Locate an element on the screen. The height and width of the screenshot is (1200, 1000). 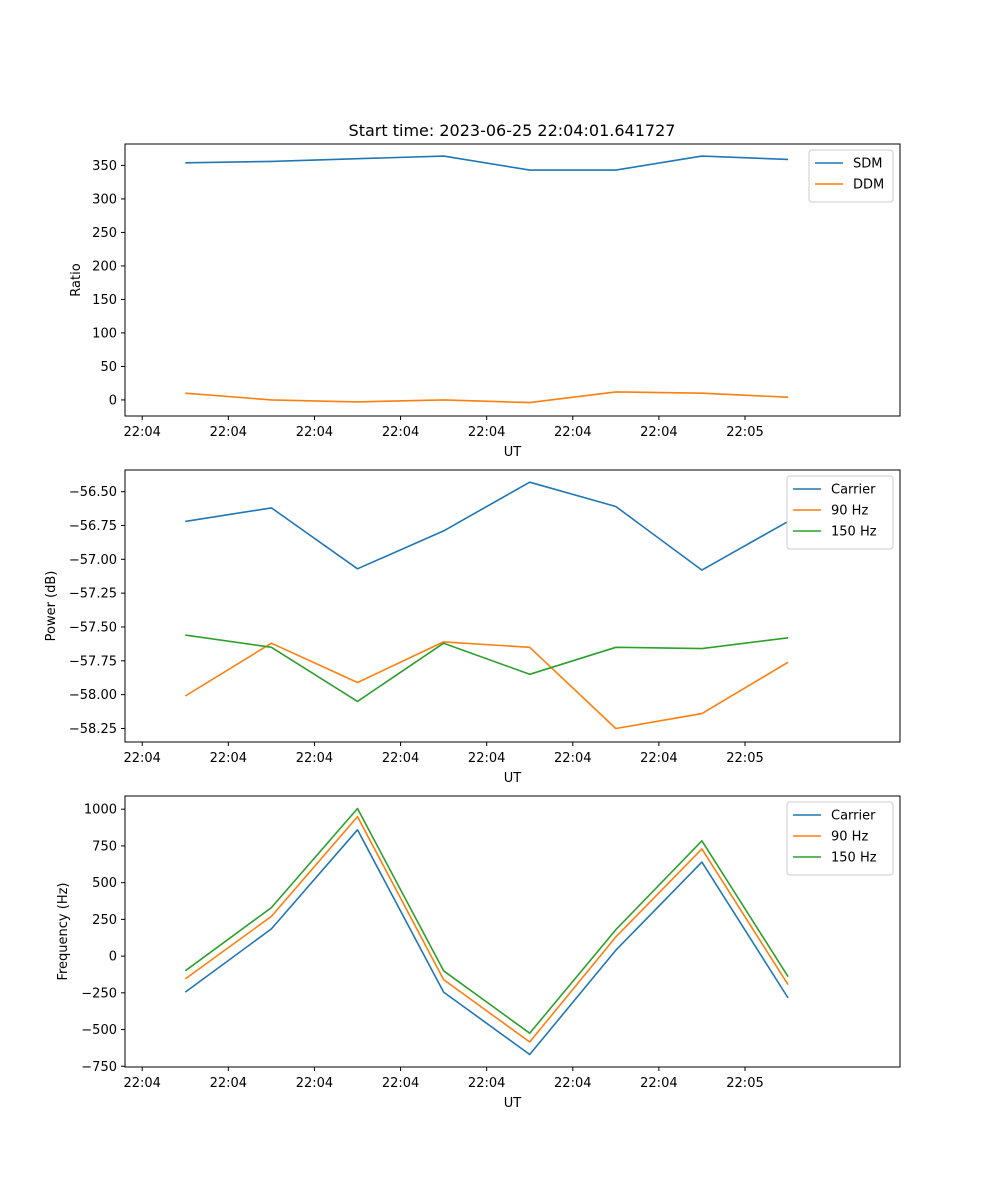
y-tick-label: 750 is located at coordinates (104, 846).